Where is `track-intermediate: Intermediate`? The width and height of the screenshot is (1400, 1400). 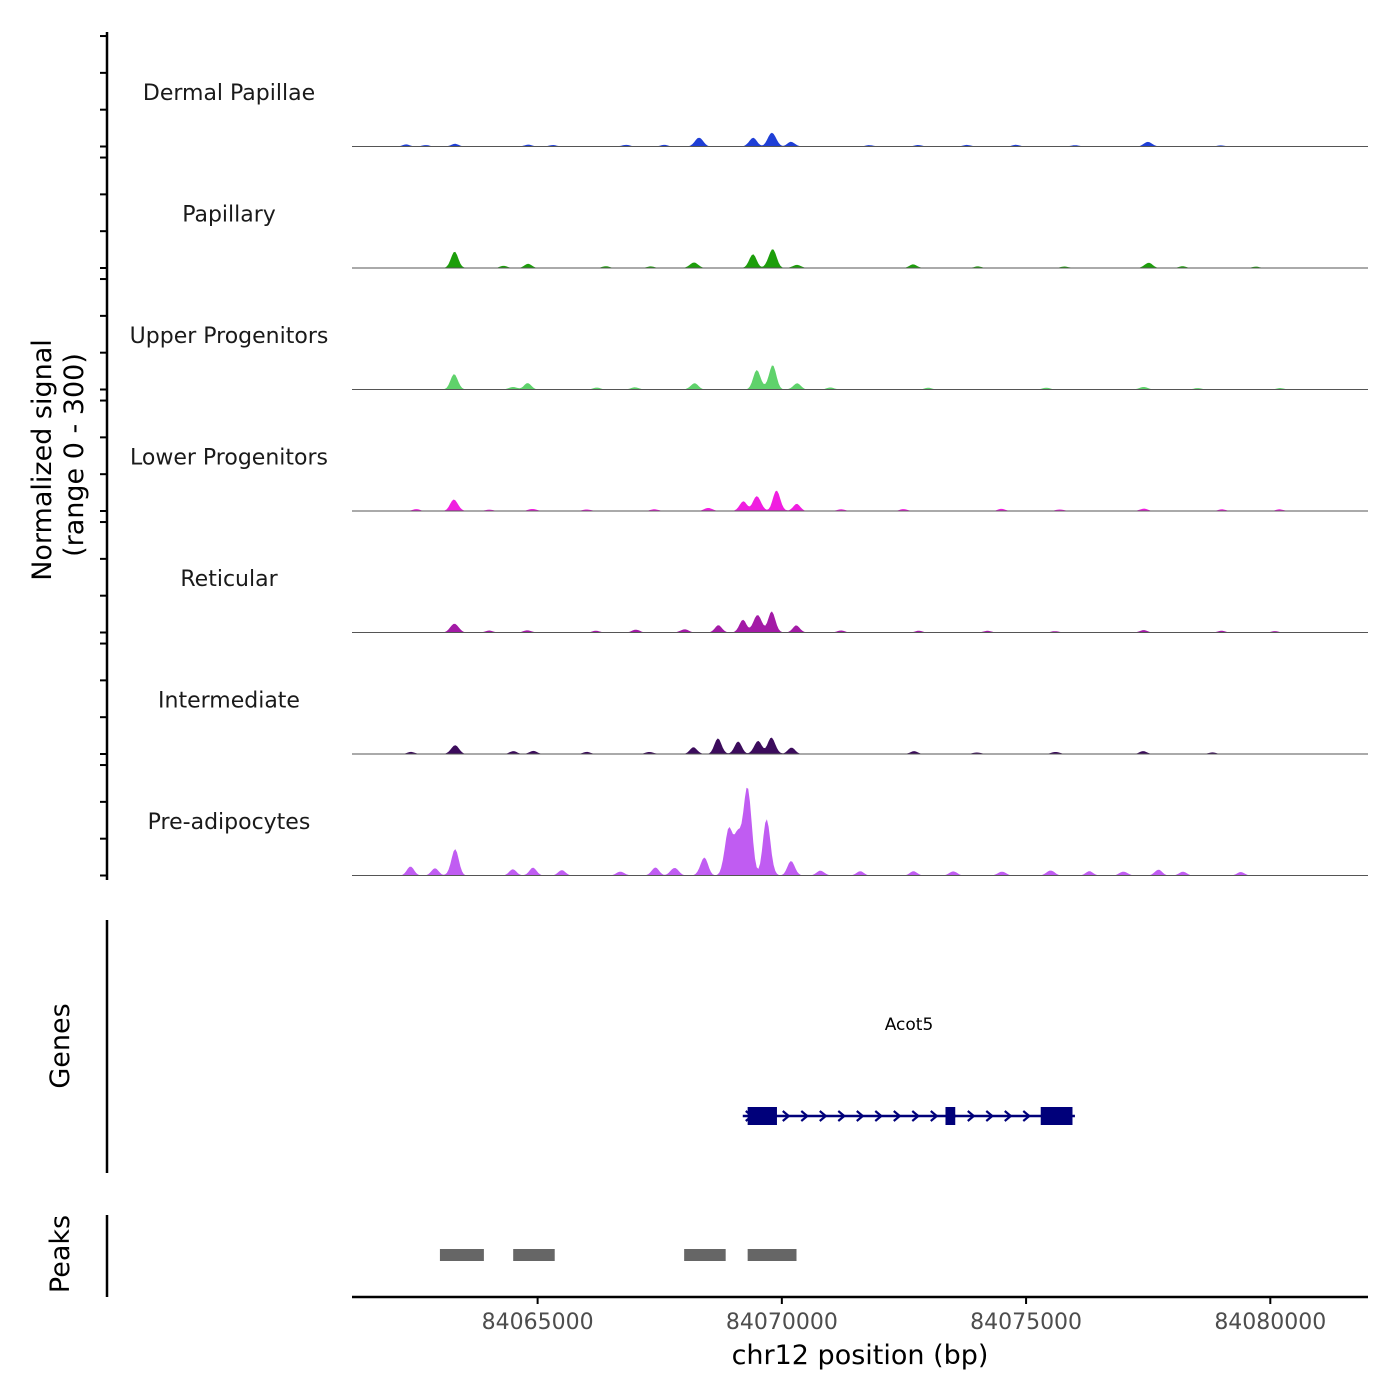 track-intermediate: Intermediate is located at coordinates (734, 698).